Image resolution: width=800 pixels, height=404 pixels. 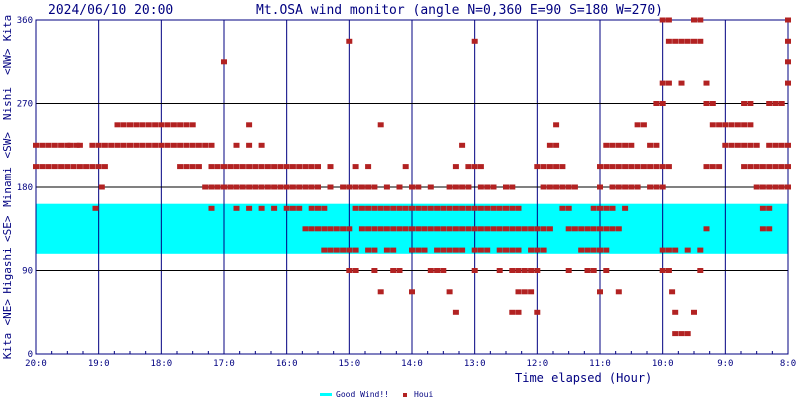 I want to click on x-tick-label: 17:0, so click(x=224, y=364).